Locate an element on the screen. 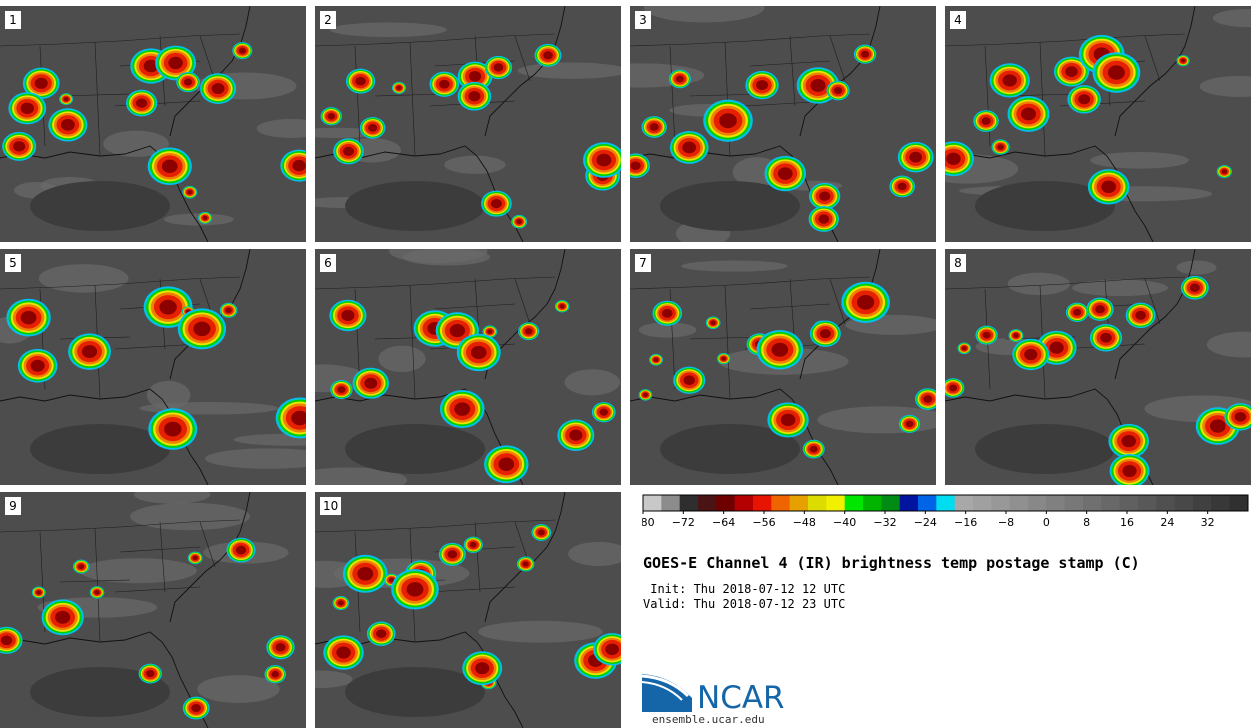 Image resolution: width=1260 pixels, height=728 pixels. colorbar-tick-label-5: −40 is located at coordinates (844, 522).